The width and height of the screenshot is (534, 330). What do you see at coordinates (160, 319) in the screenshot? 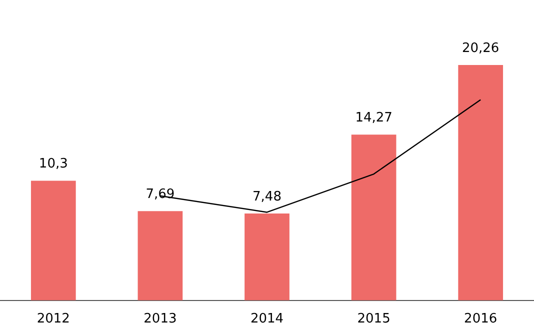
I see `x-tick-label: 2013` at bounding box center [160, 319].